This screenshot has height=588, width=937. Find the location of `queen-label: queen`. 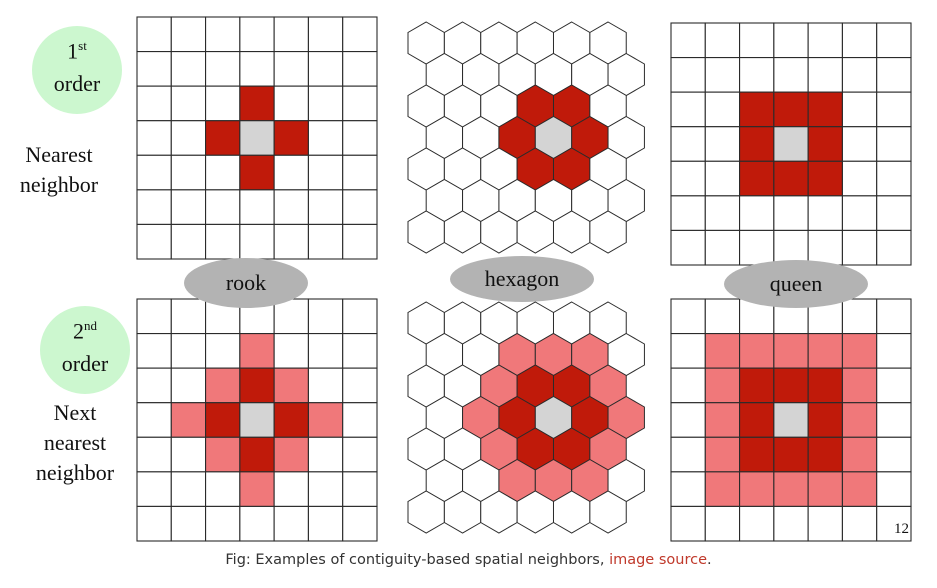

queen-label: queen is located at coordinates (796, 284).